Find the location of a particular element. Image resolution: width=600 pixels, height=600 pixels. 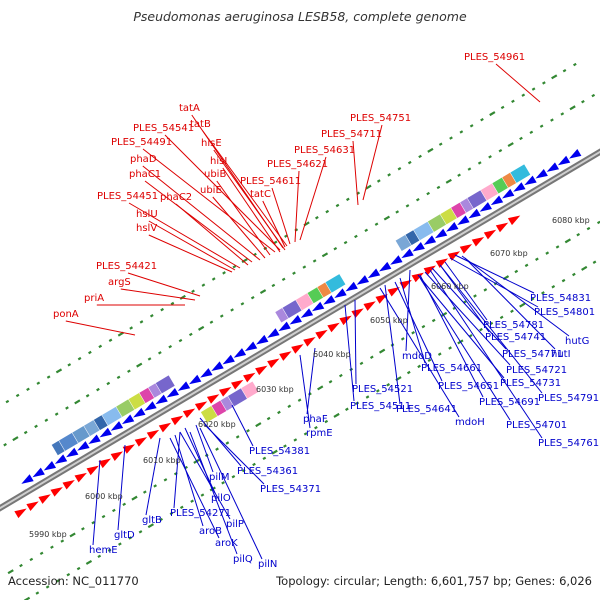

reverse-gene-label: PLES_54791 is located at coordinates (568, 398).